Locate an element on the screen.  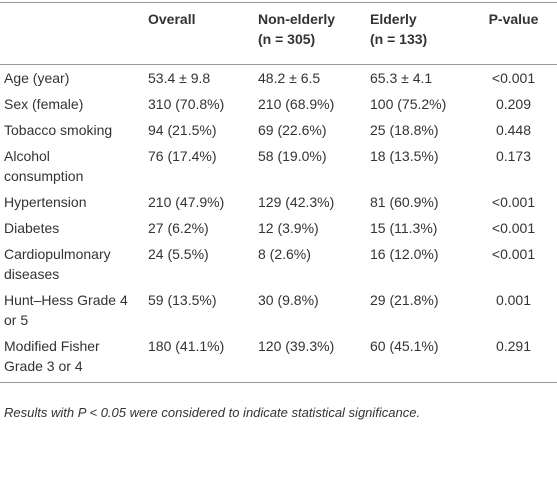
cell: 16 (12.0%) is located at coordinates (404, 254).